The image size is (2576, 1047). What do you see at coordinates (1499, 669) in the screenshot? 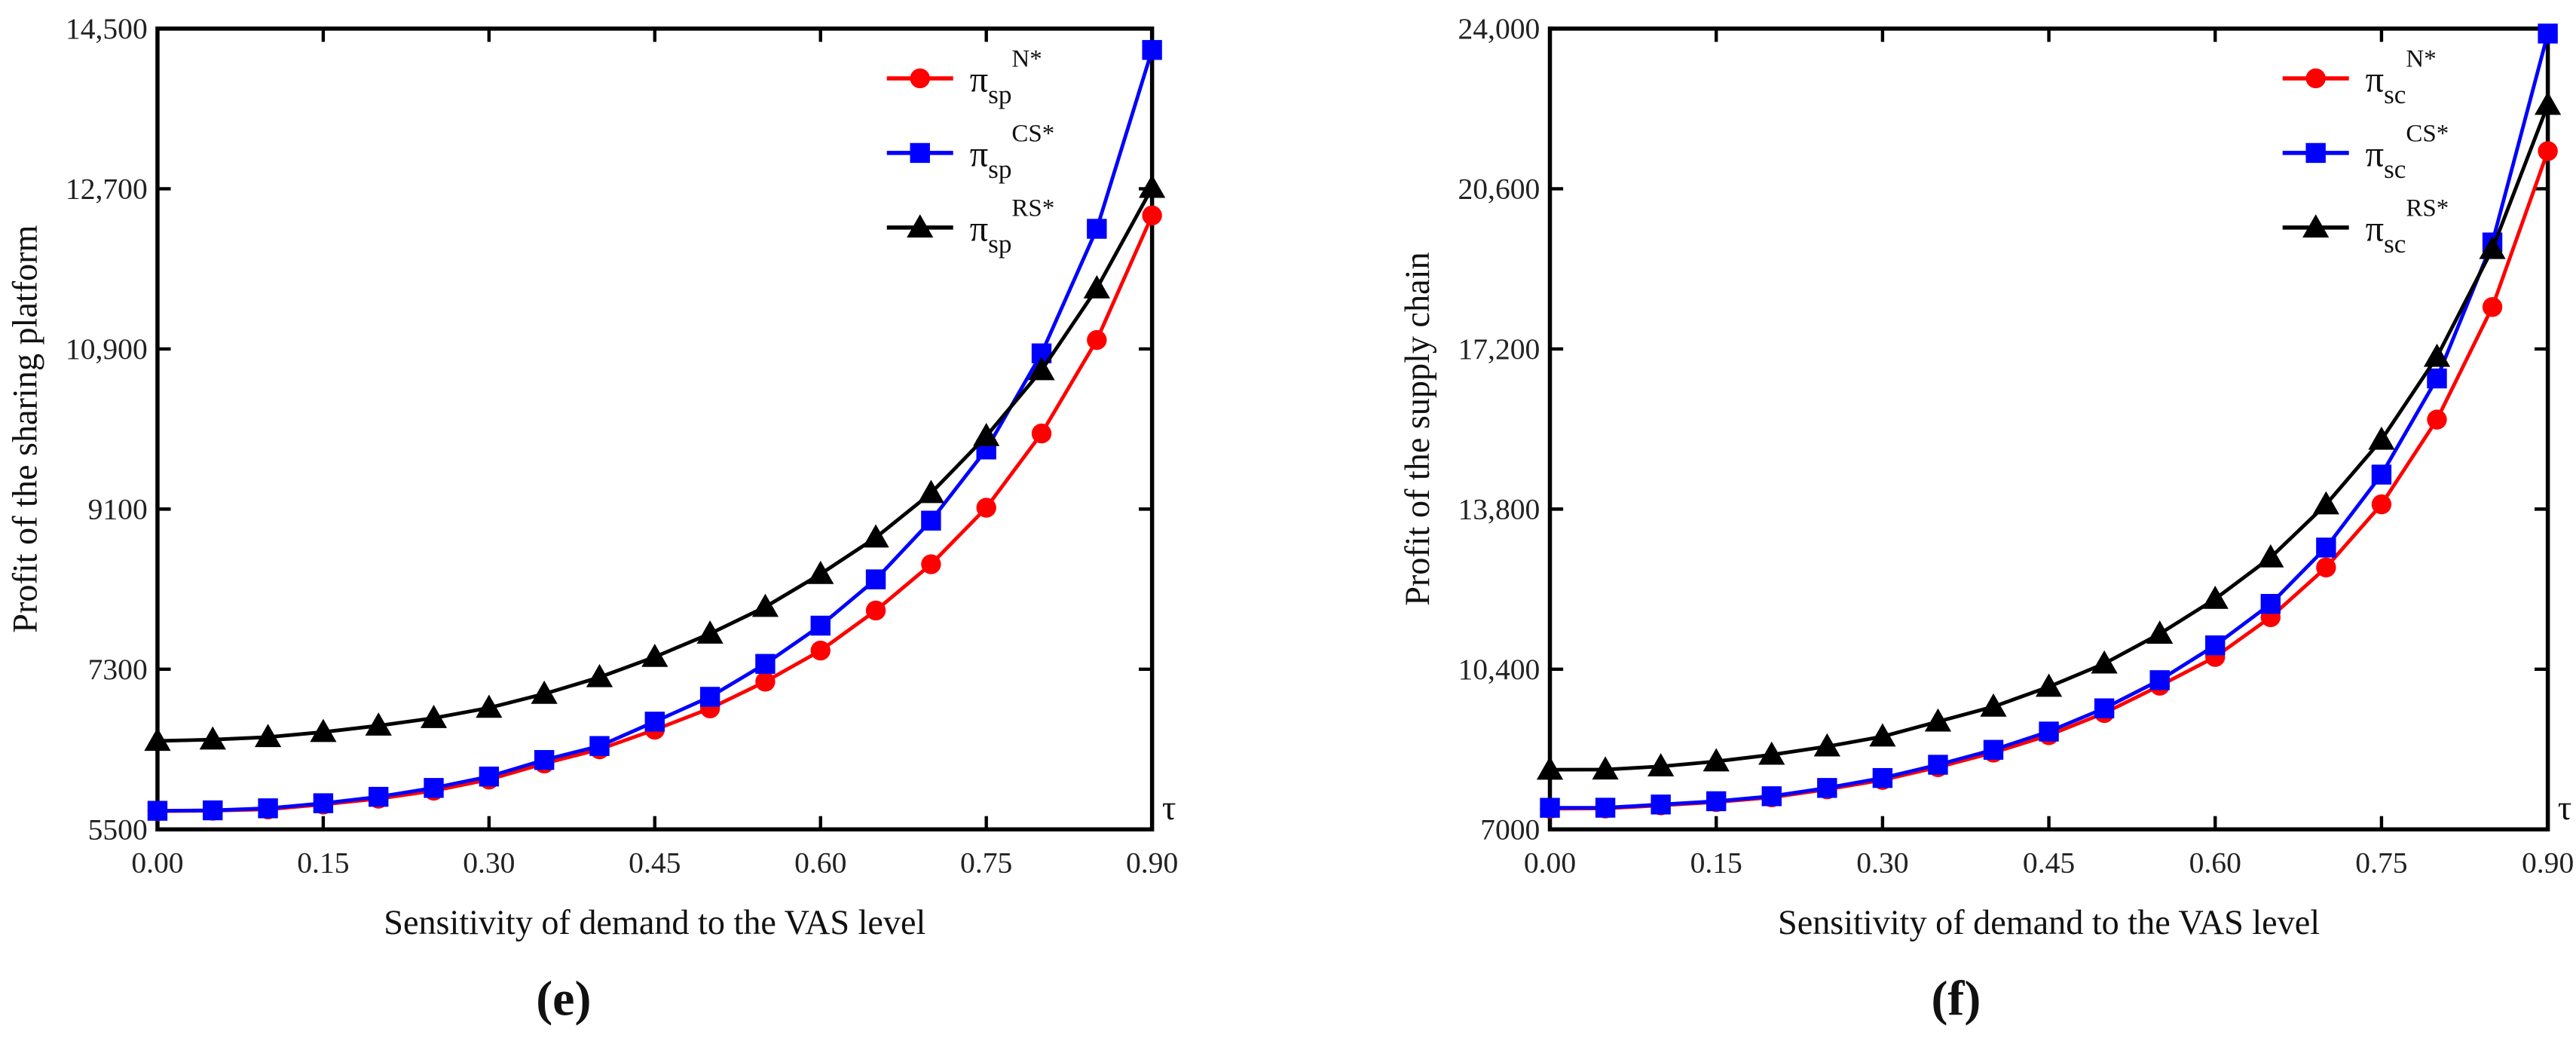
I see `y-tick-label: 10,400` at bounding box center [1499, 669].